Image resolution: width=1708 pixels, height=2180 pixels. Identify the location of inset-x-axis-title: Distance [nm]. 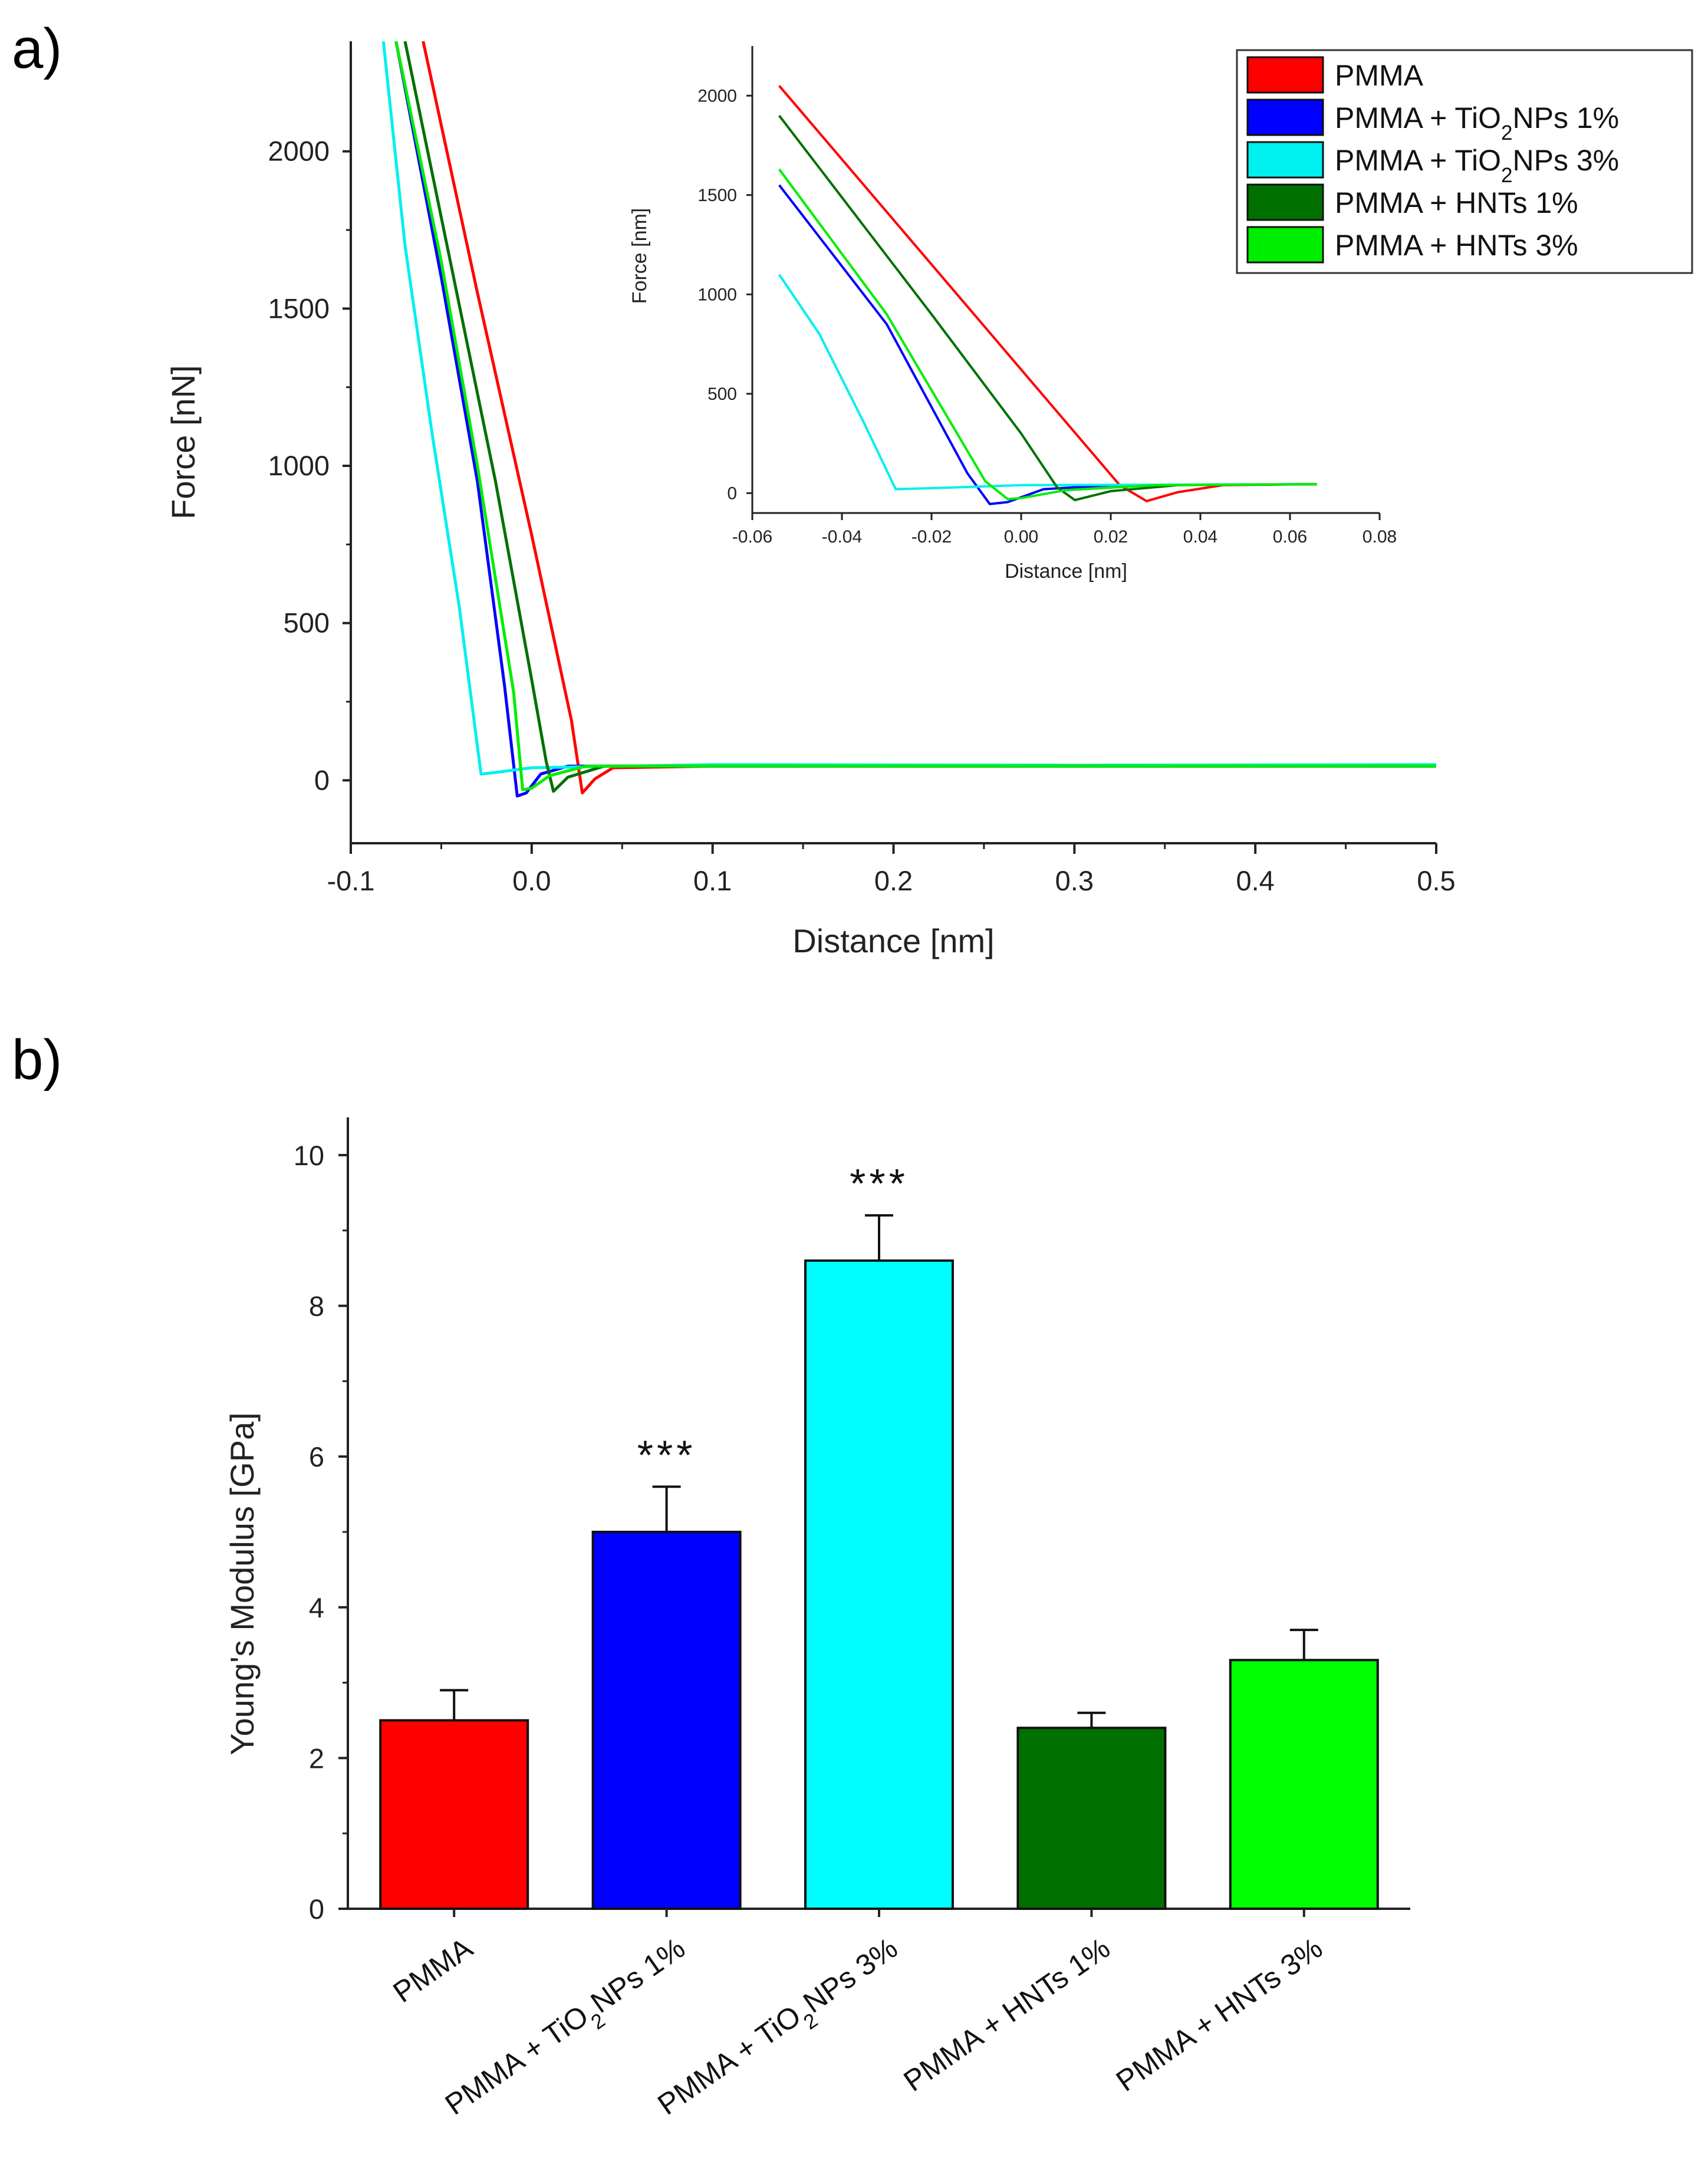
(1066, 572).